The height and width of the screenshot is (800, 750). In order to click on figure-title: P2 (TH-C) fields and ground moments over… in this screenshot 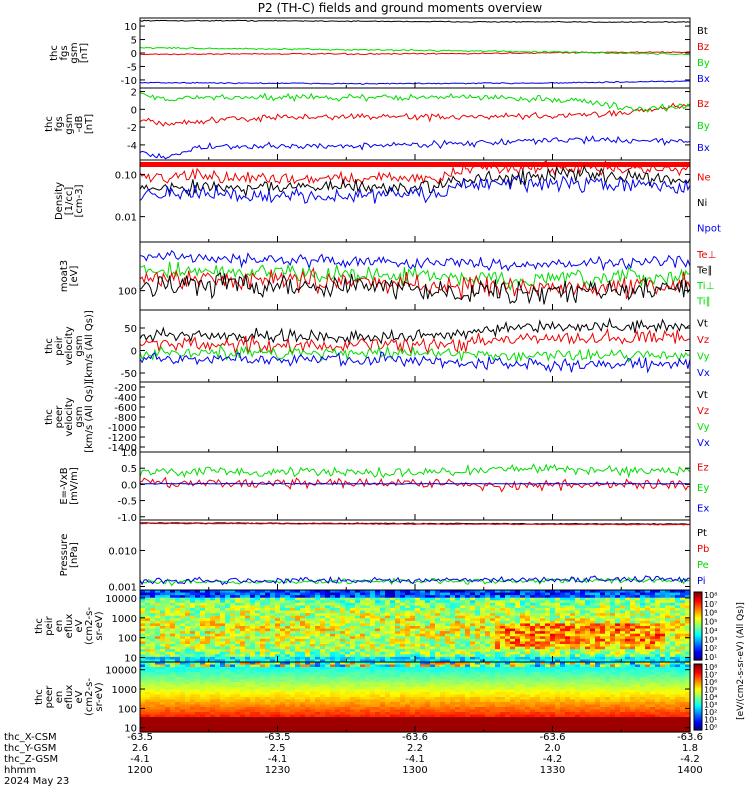, I will do `click(400, 8)`.